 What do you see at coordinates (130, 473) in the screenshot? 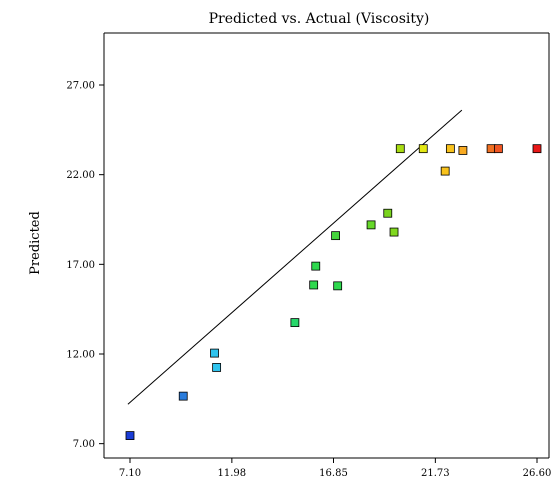
I see `x-tick-label: 7.10` at bounding box center [130, 473].